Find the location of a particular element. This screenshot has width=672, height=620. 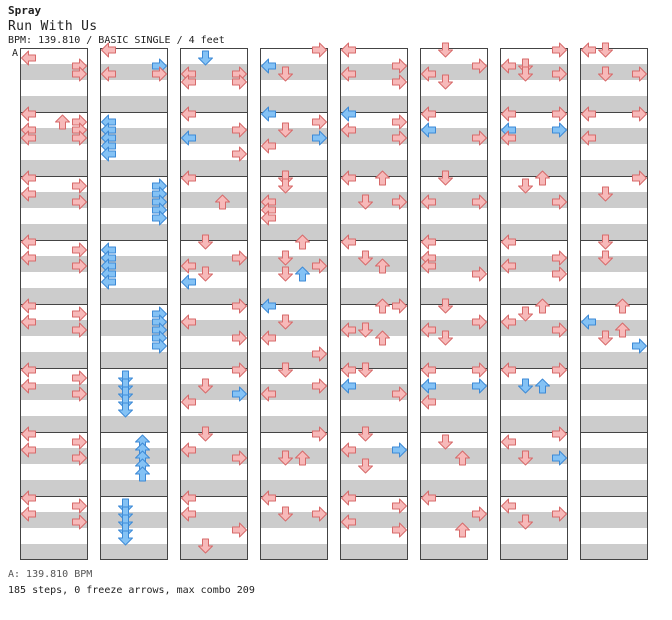

column-border is located at coordinates (294, 304).